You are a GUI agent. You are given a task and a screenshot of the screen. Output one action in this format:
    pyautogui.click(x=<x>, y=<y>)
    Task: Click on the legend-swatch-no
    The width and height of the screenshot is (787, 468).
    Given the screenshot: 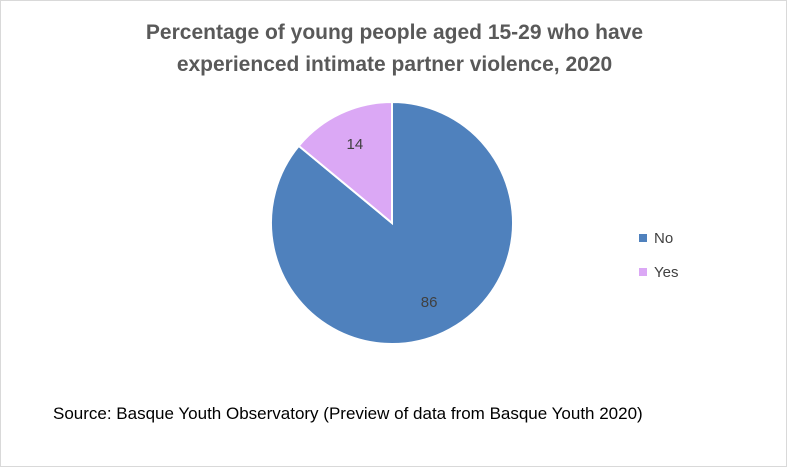 What is the action you would take?
    pyautogui.click(x=643, y=238)
    